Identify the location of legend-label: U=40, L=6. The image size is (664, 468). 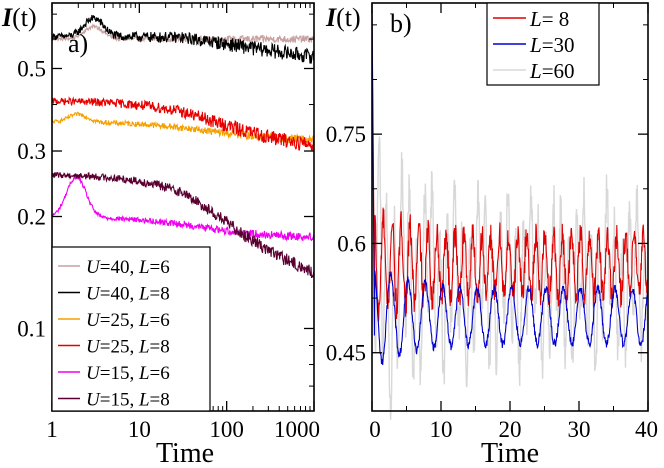
(128, 267).